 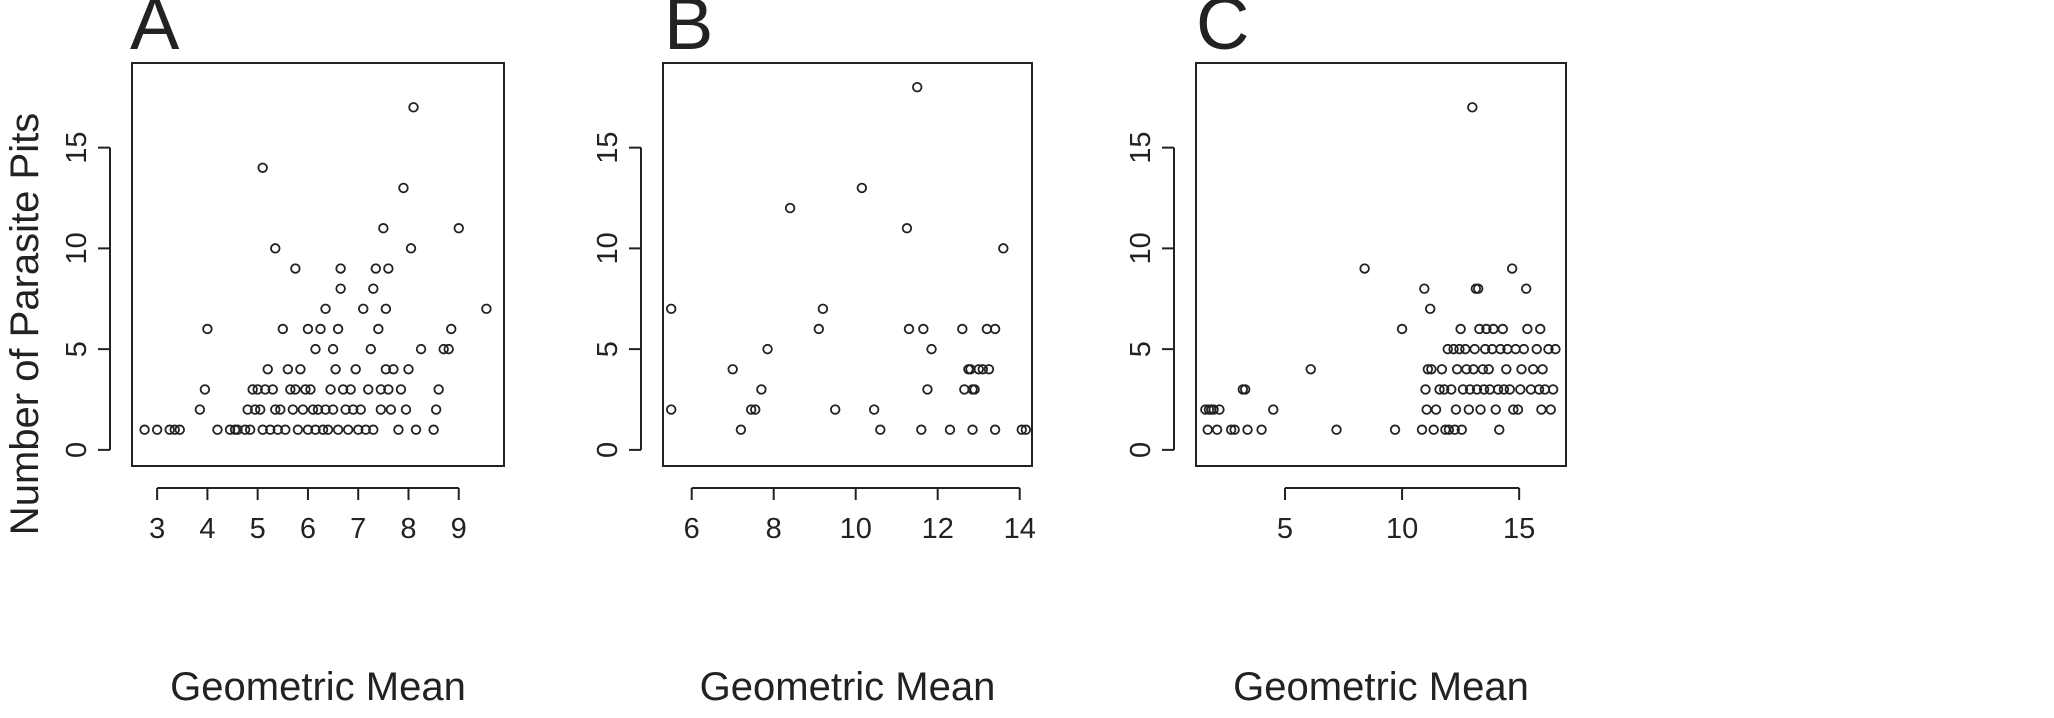 What do you see at coordinates (207, 529) in the screenshot?
I see `x-tick-label: 4` at bounding box center [207, 529].